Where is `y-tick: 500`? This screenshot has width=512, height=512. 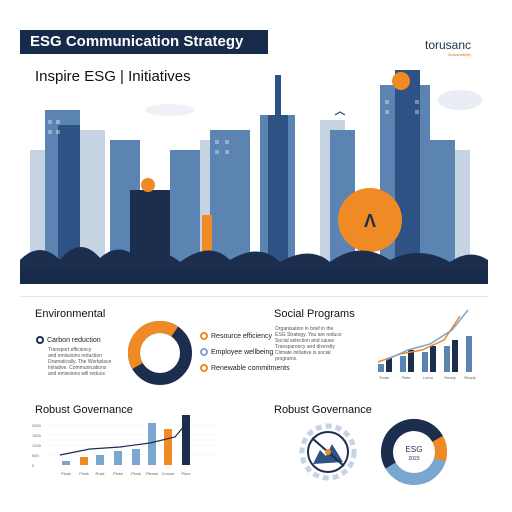 y-tick: 500 is located at coordinates (35, 455).